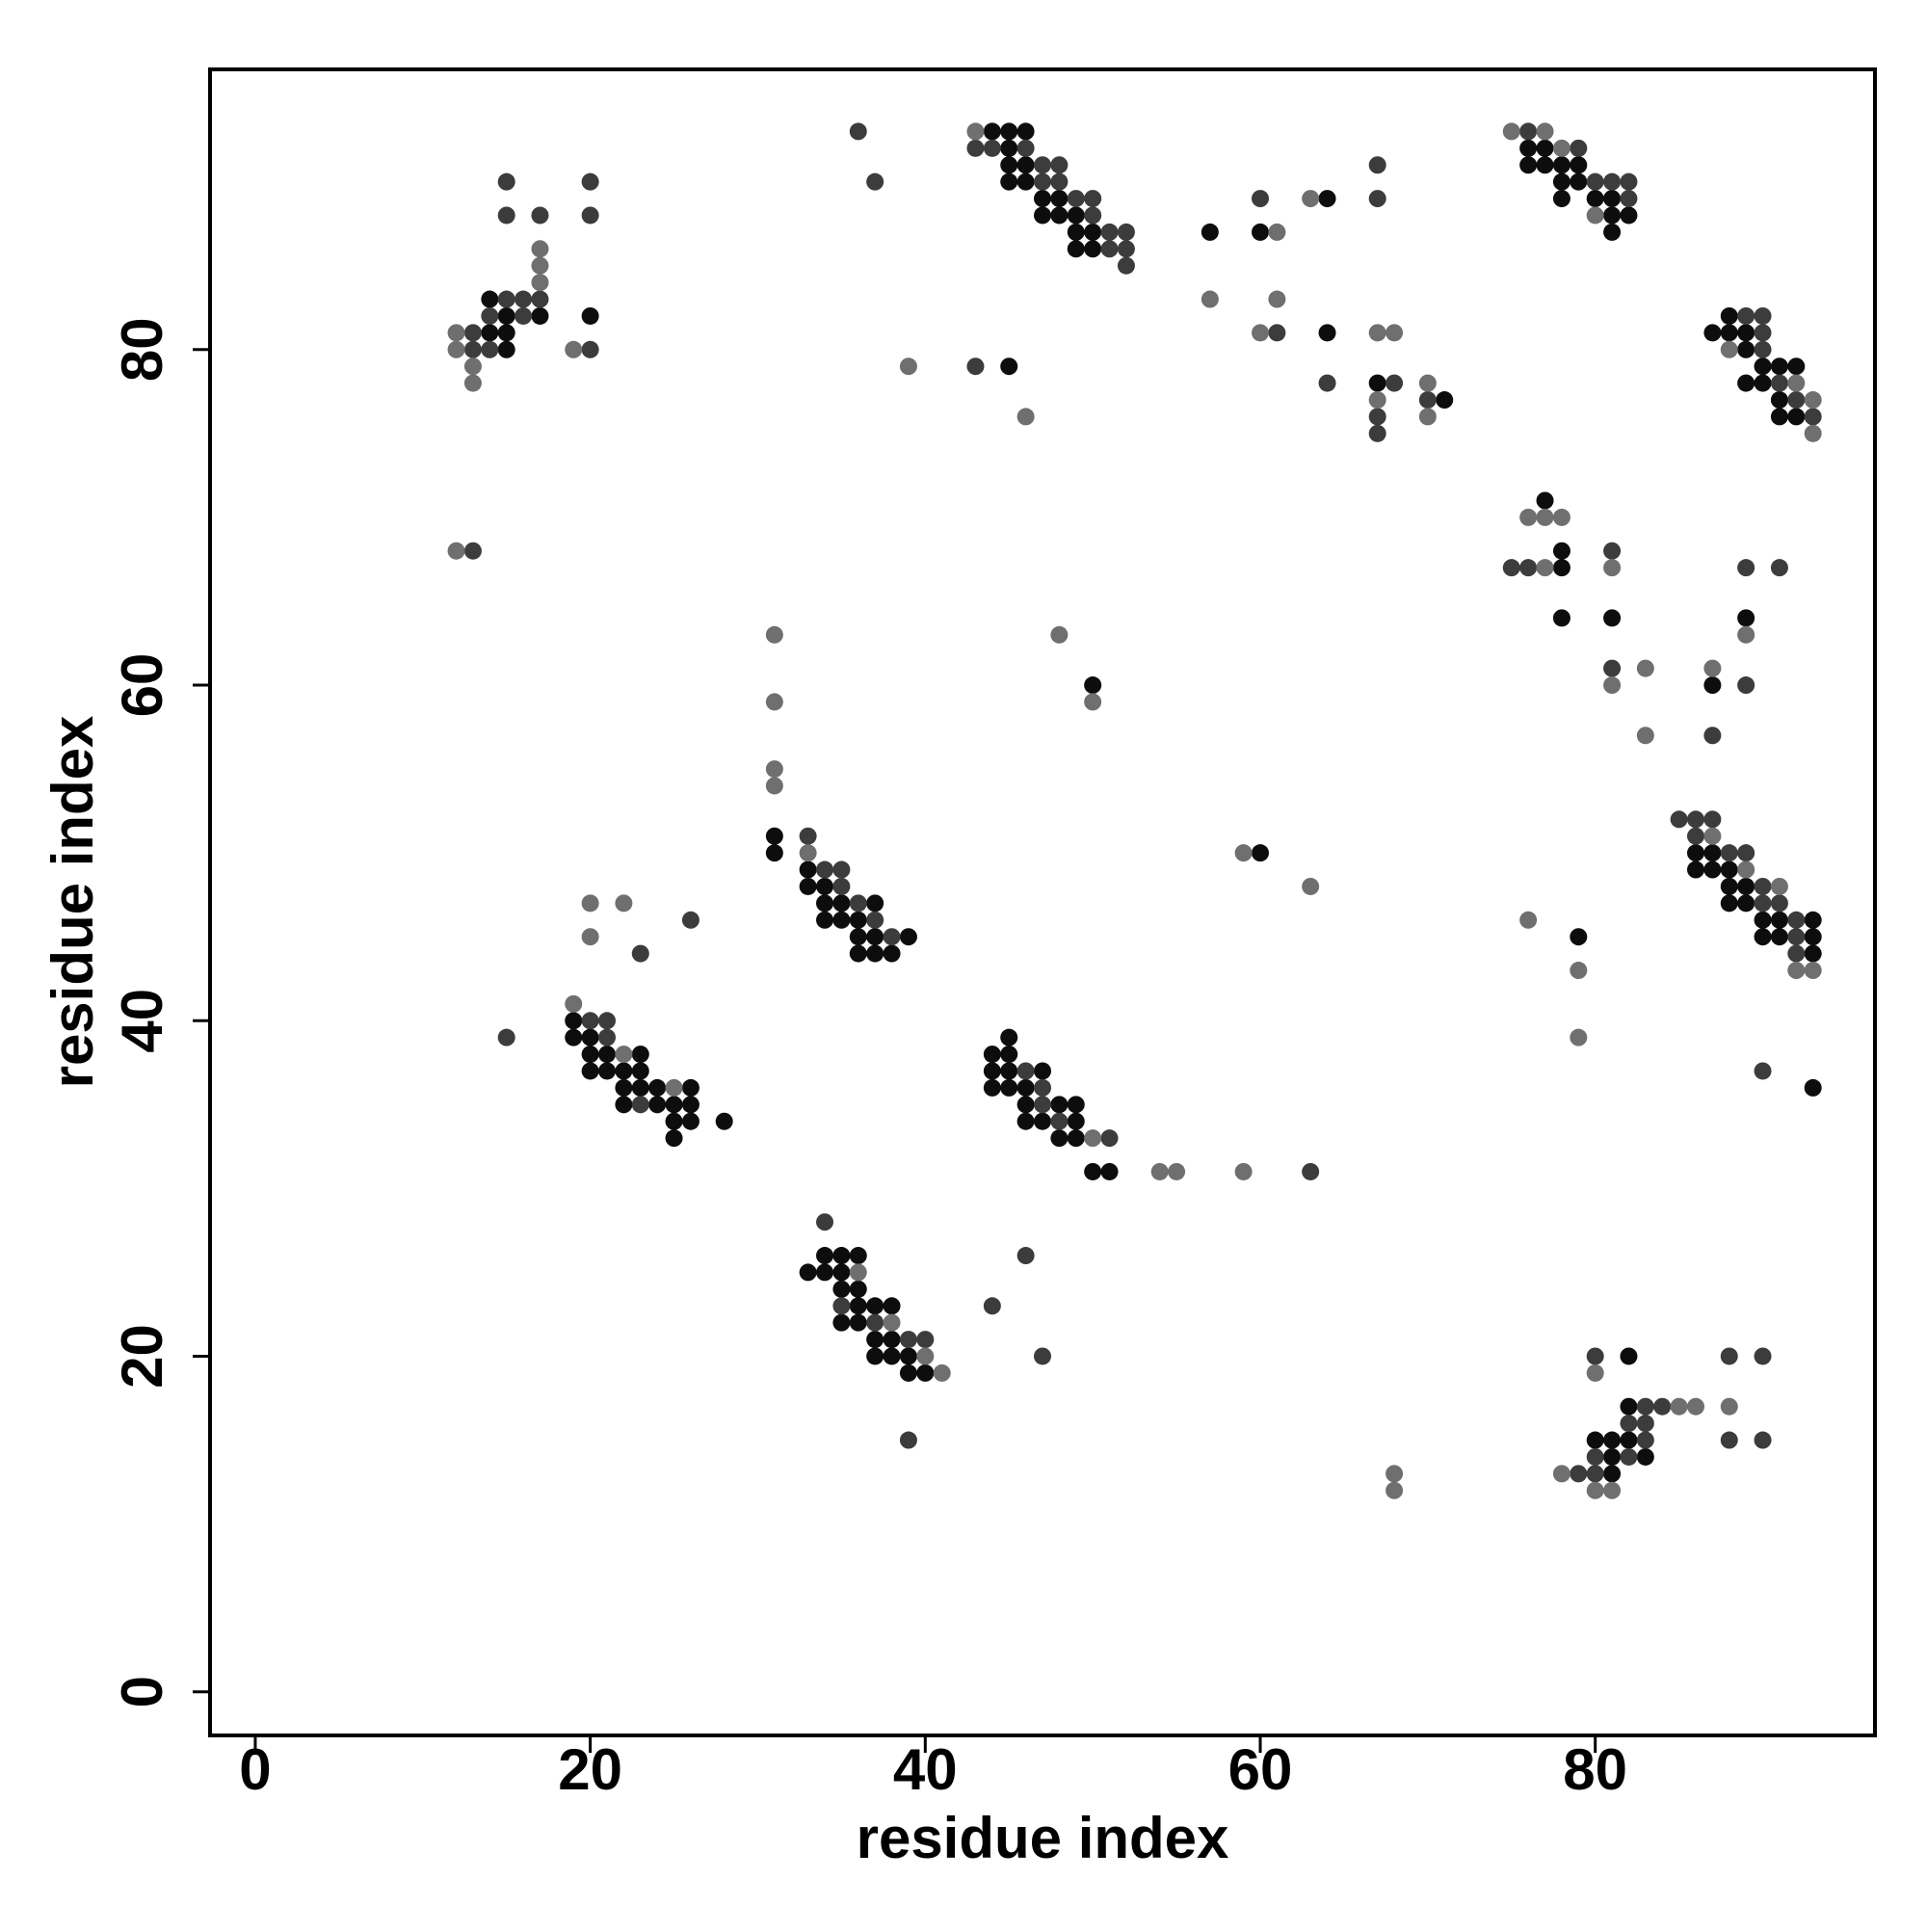  Describe the element at coordinates (1595, 1769) in the screenshot. I see `x-tick-label: 80` at that location.